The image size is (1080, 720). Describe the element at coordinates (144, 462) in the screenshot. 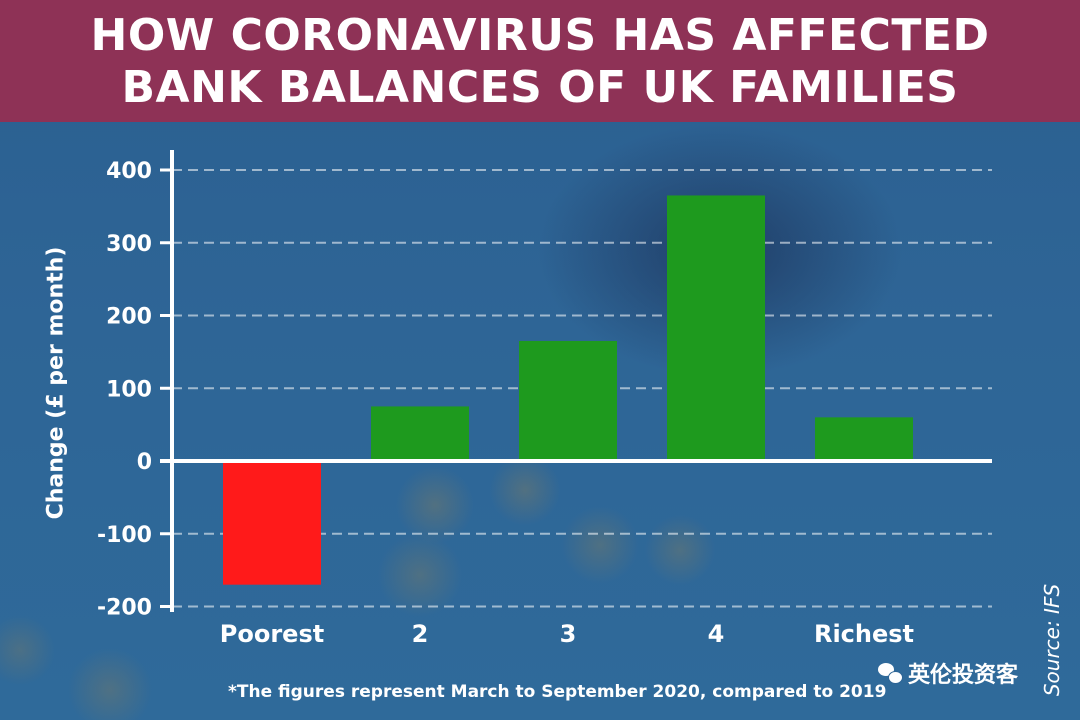

I see `y-tick-label: 0` at that location.